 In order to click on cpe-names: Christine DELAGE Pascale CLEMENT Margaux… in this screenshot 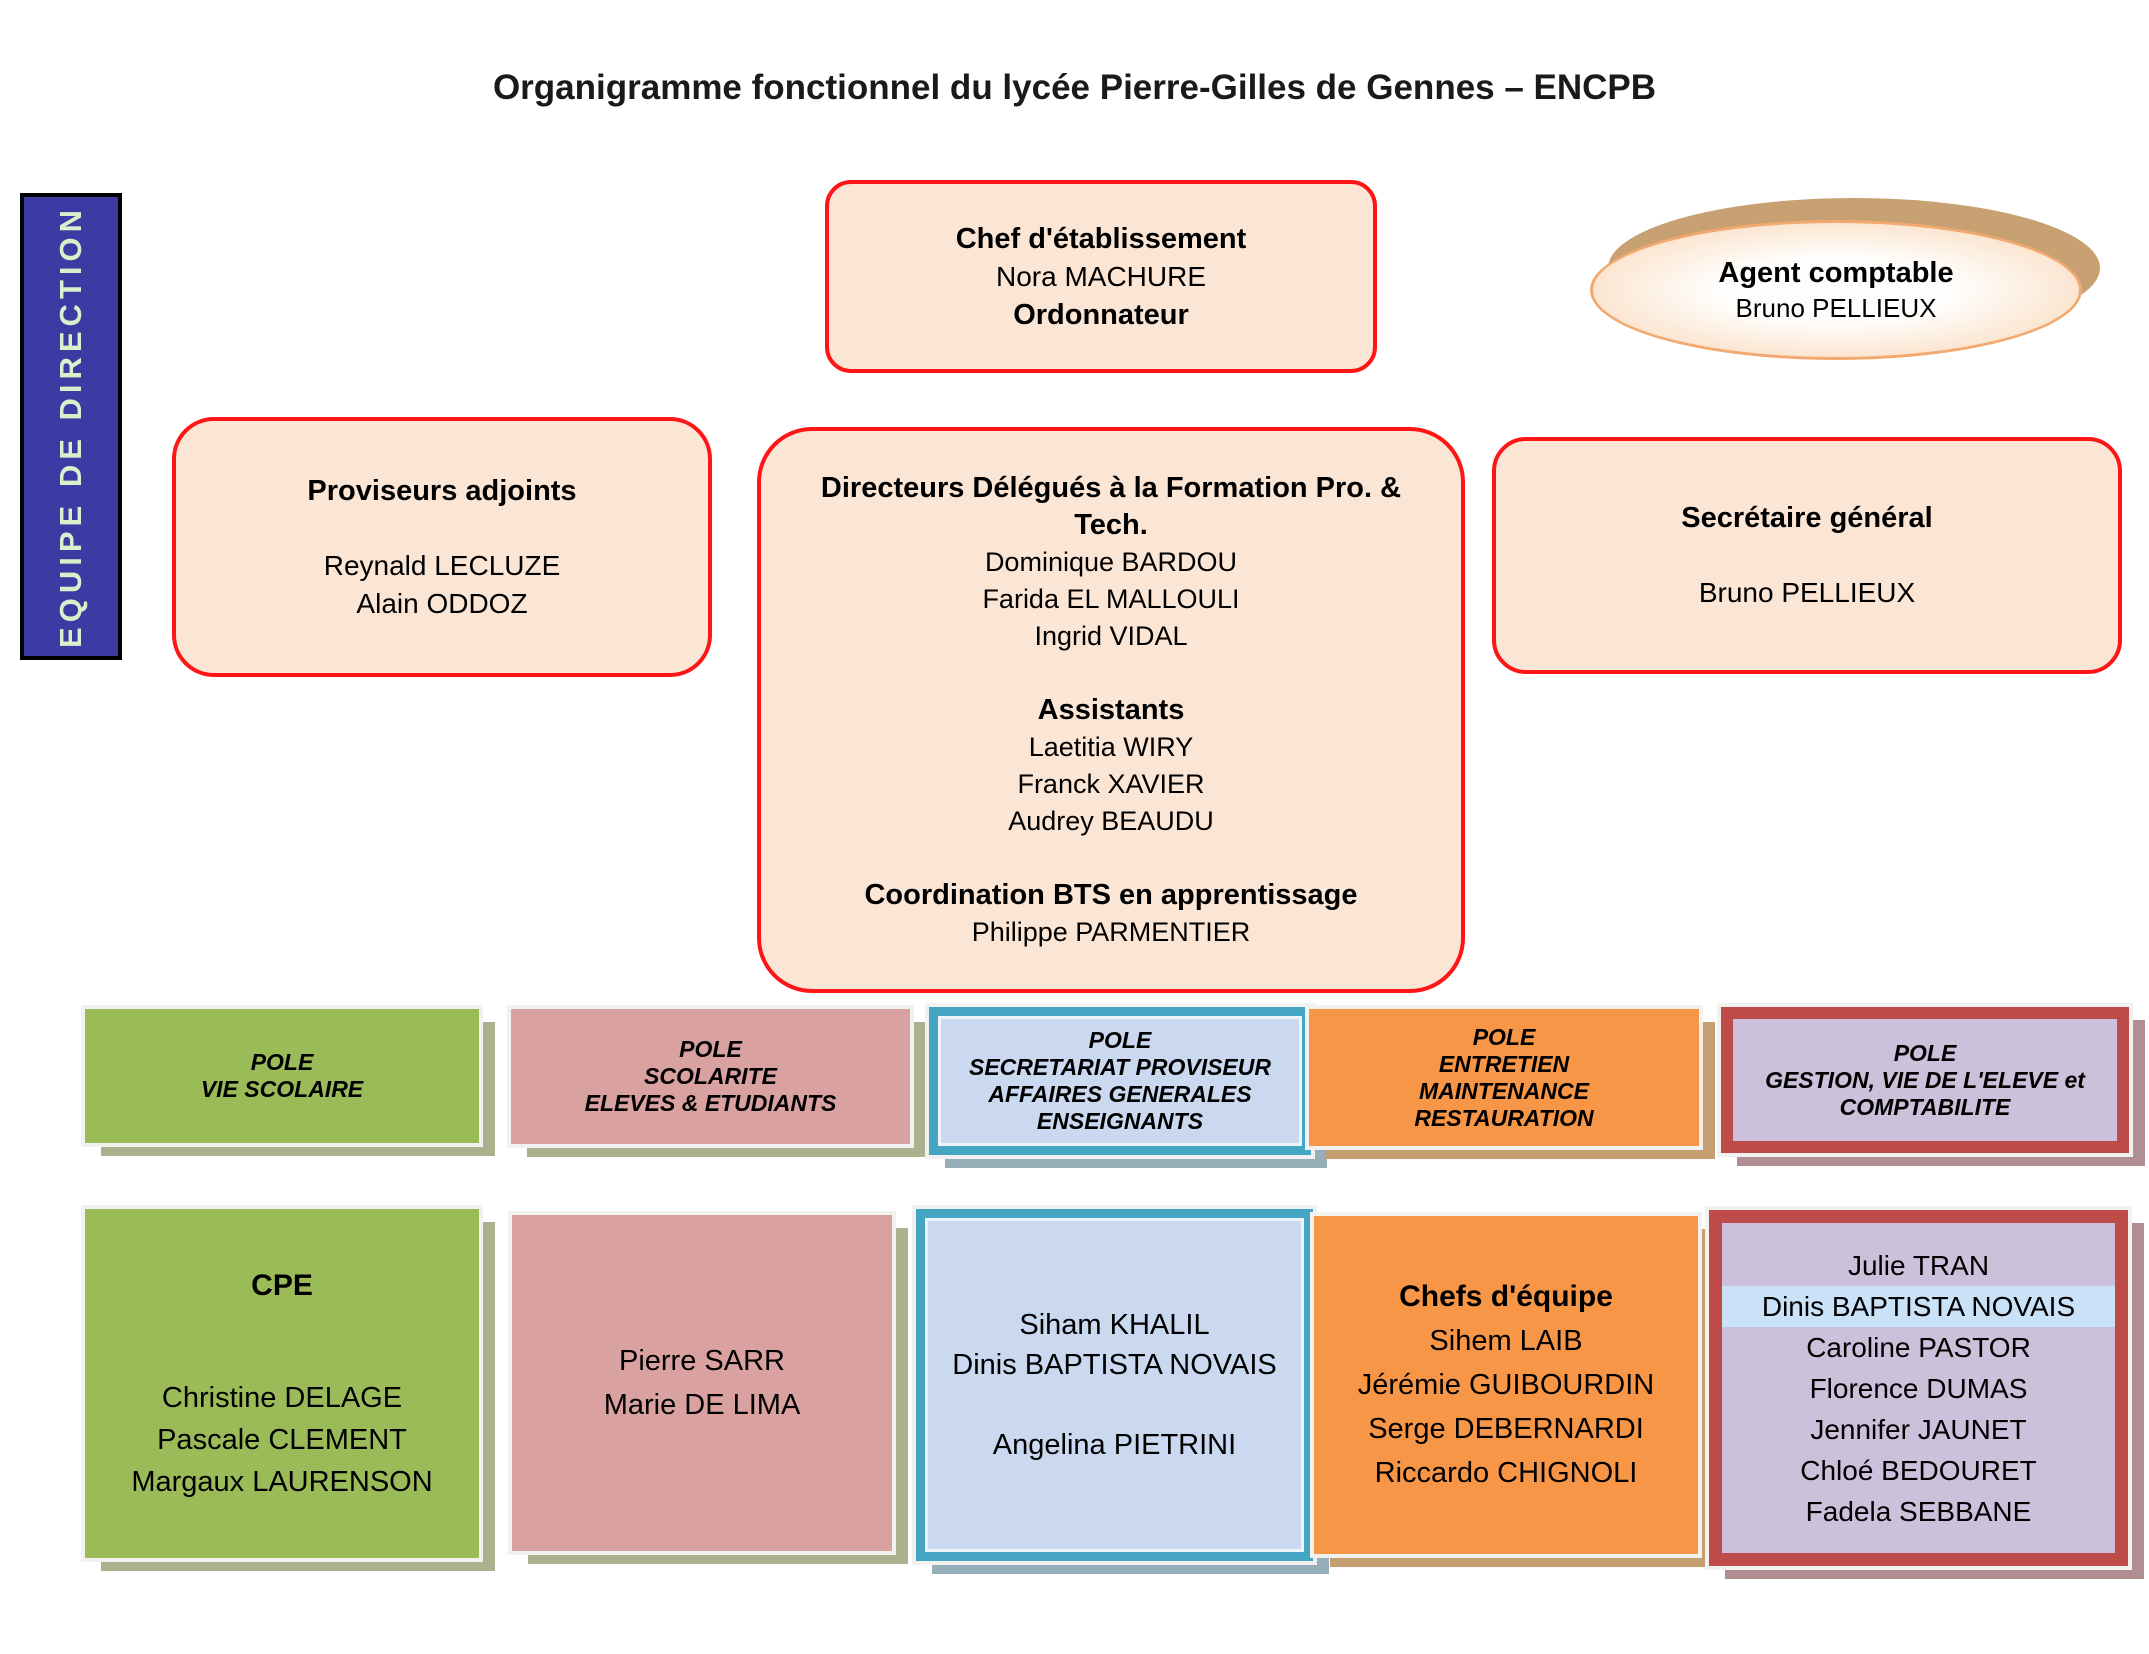, I will do `click(282, 1439)`.